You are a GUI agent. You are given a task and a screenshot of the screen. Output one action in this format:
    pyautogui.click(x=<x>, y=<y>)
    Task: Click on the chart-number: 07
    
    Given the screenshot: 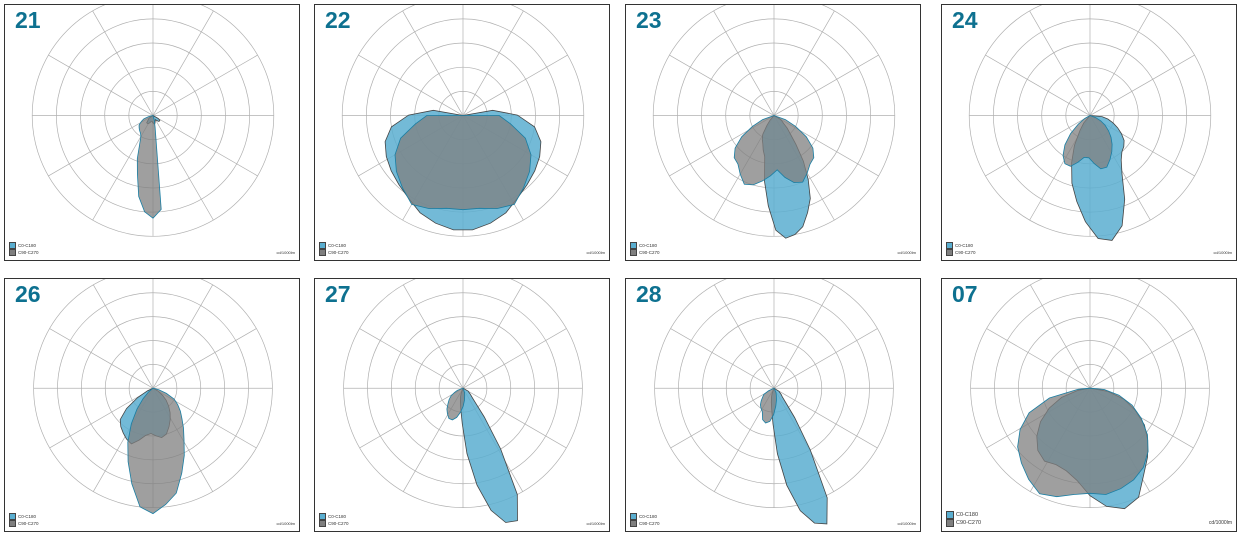 What is the action you would take?
    pyautogui.click(x=965, y=294)
    